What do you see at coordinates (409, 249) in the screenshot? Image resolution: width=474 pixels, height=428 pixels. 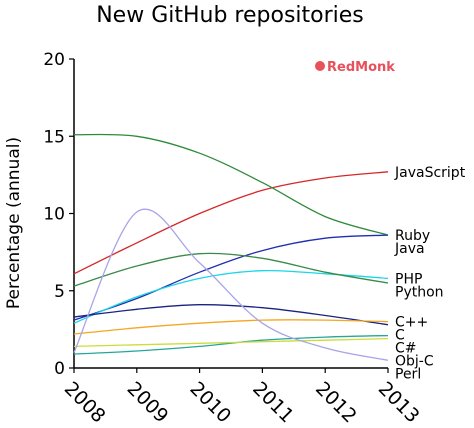 I see `series-label-java: Java` at bounding box center [409, 249].